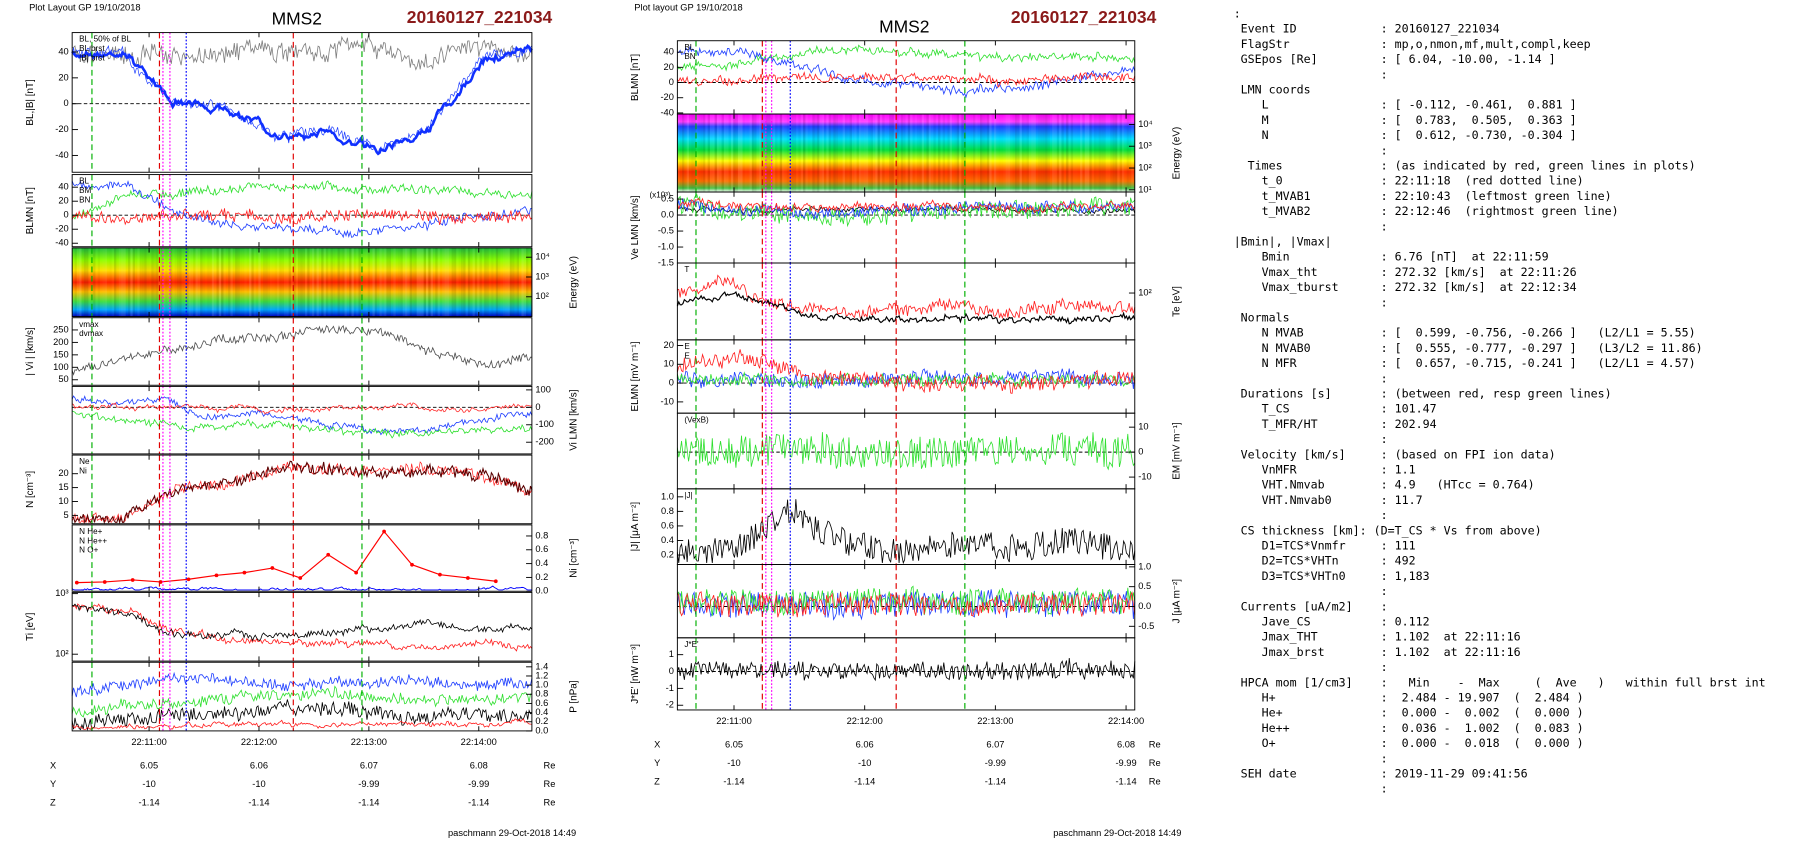 The width and height of the screenshot is (1804, 841). What do you see at coordinates (635, 674) in the screenshot?
I see `y-axis-label: J*E' [nW m⁻³]` at bounding box center [635, 674].